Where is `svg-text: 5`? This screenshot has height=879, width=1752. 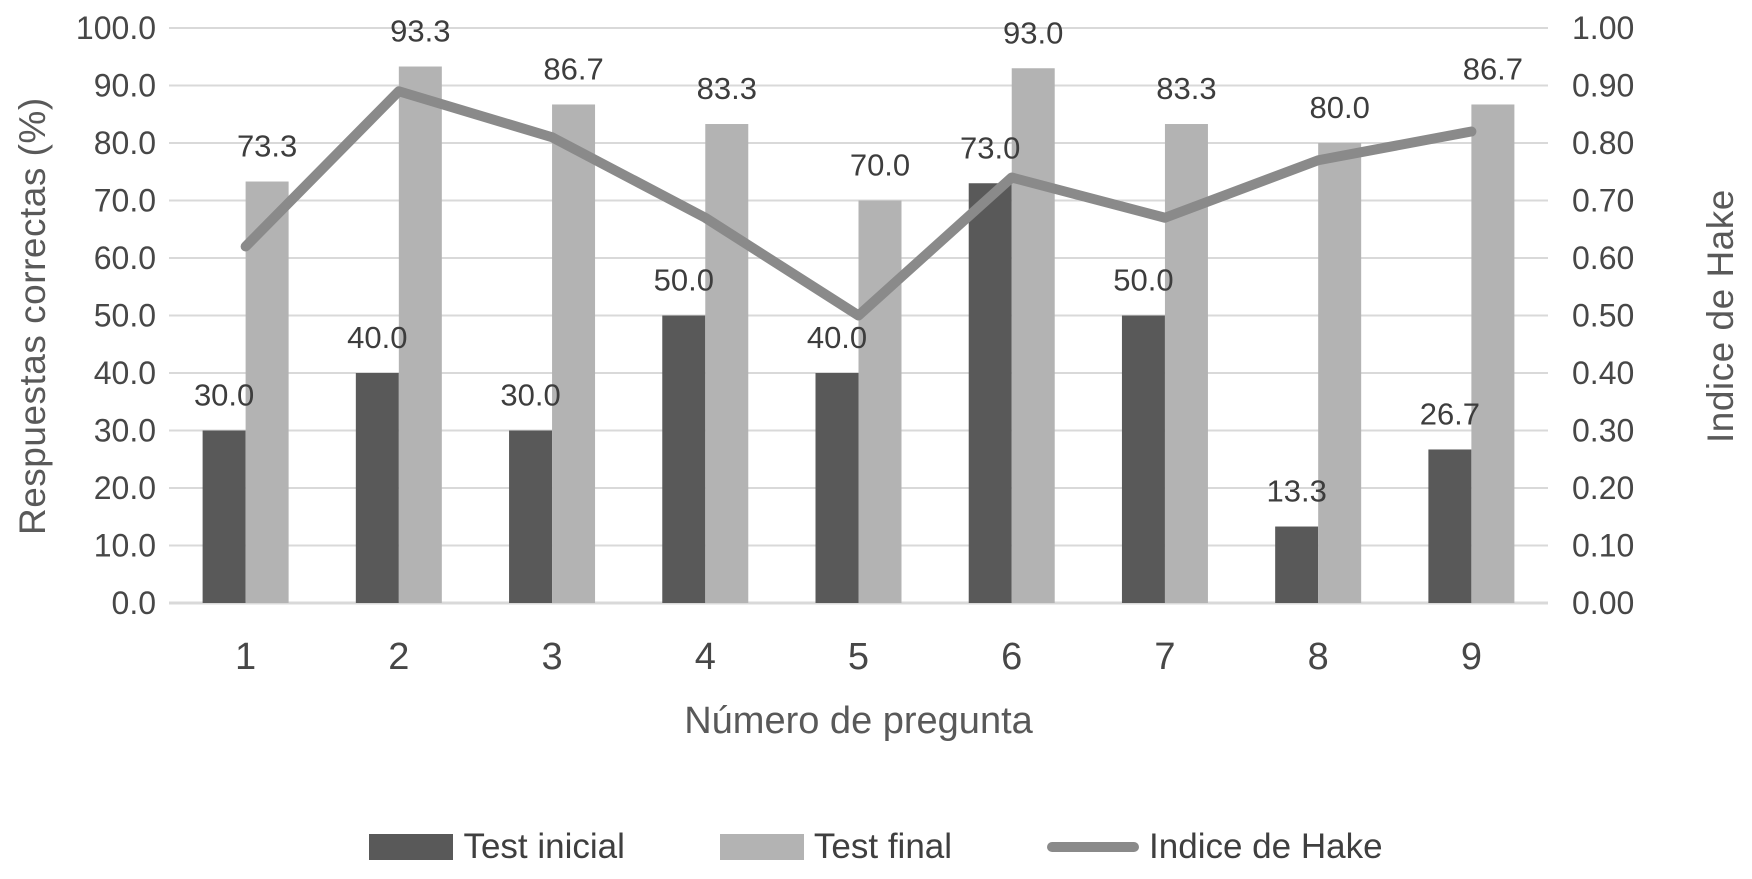 svg-text: 5 is located at coordinates (858, 657).